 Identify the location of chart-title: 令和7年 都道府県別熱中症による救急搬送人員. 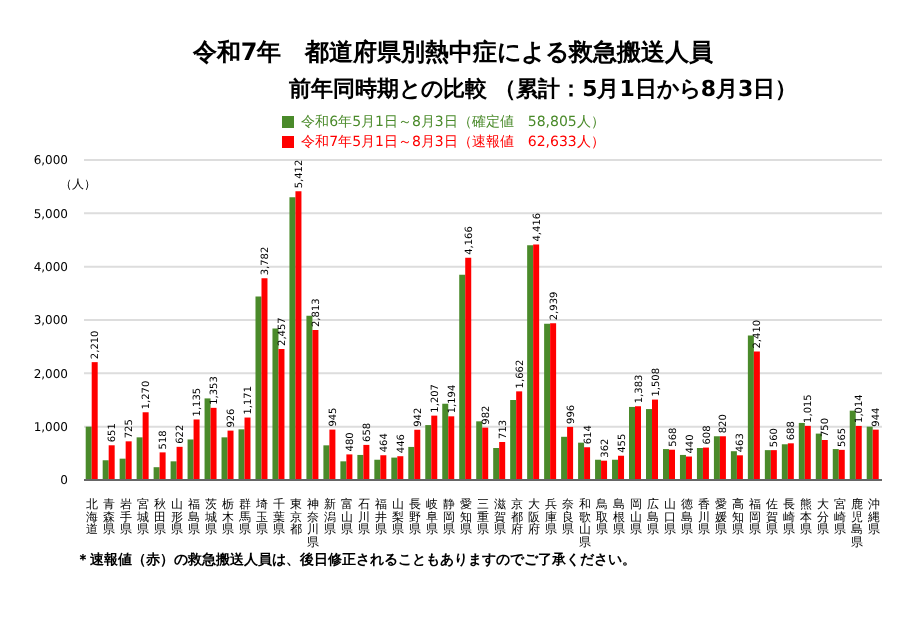
(453, 53).